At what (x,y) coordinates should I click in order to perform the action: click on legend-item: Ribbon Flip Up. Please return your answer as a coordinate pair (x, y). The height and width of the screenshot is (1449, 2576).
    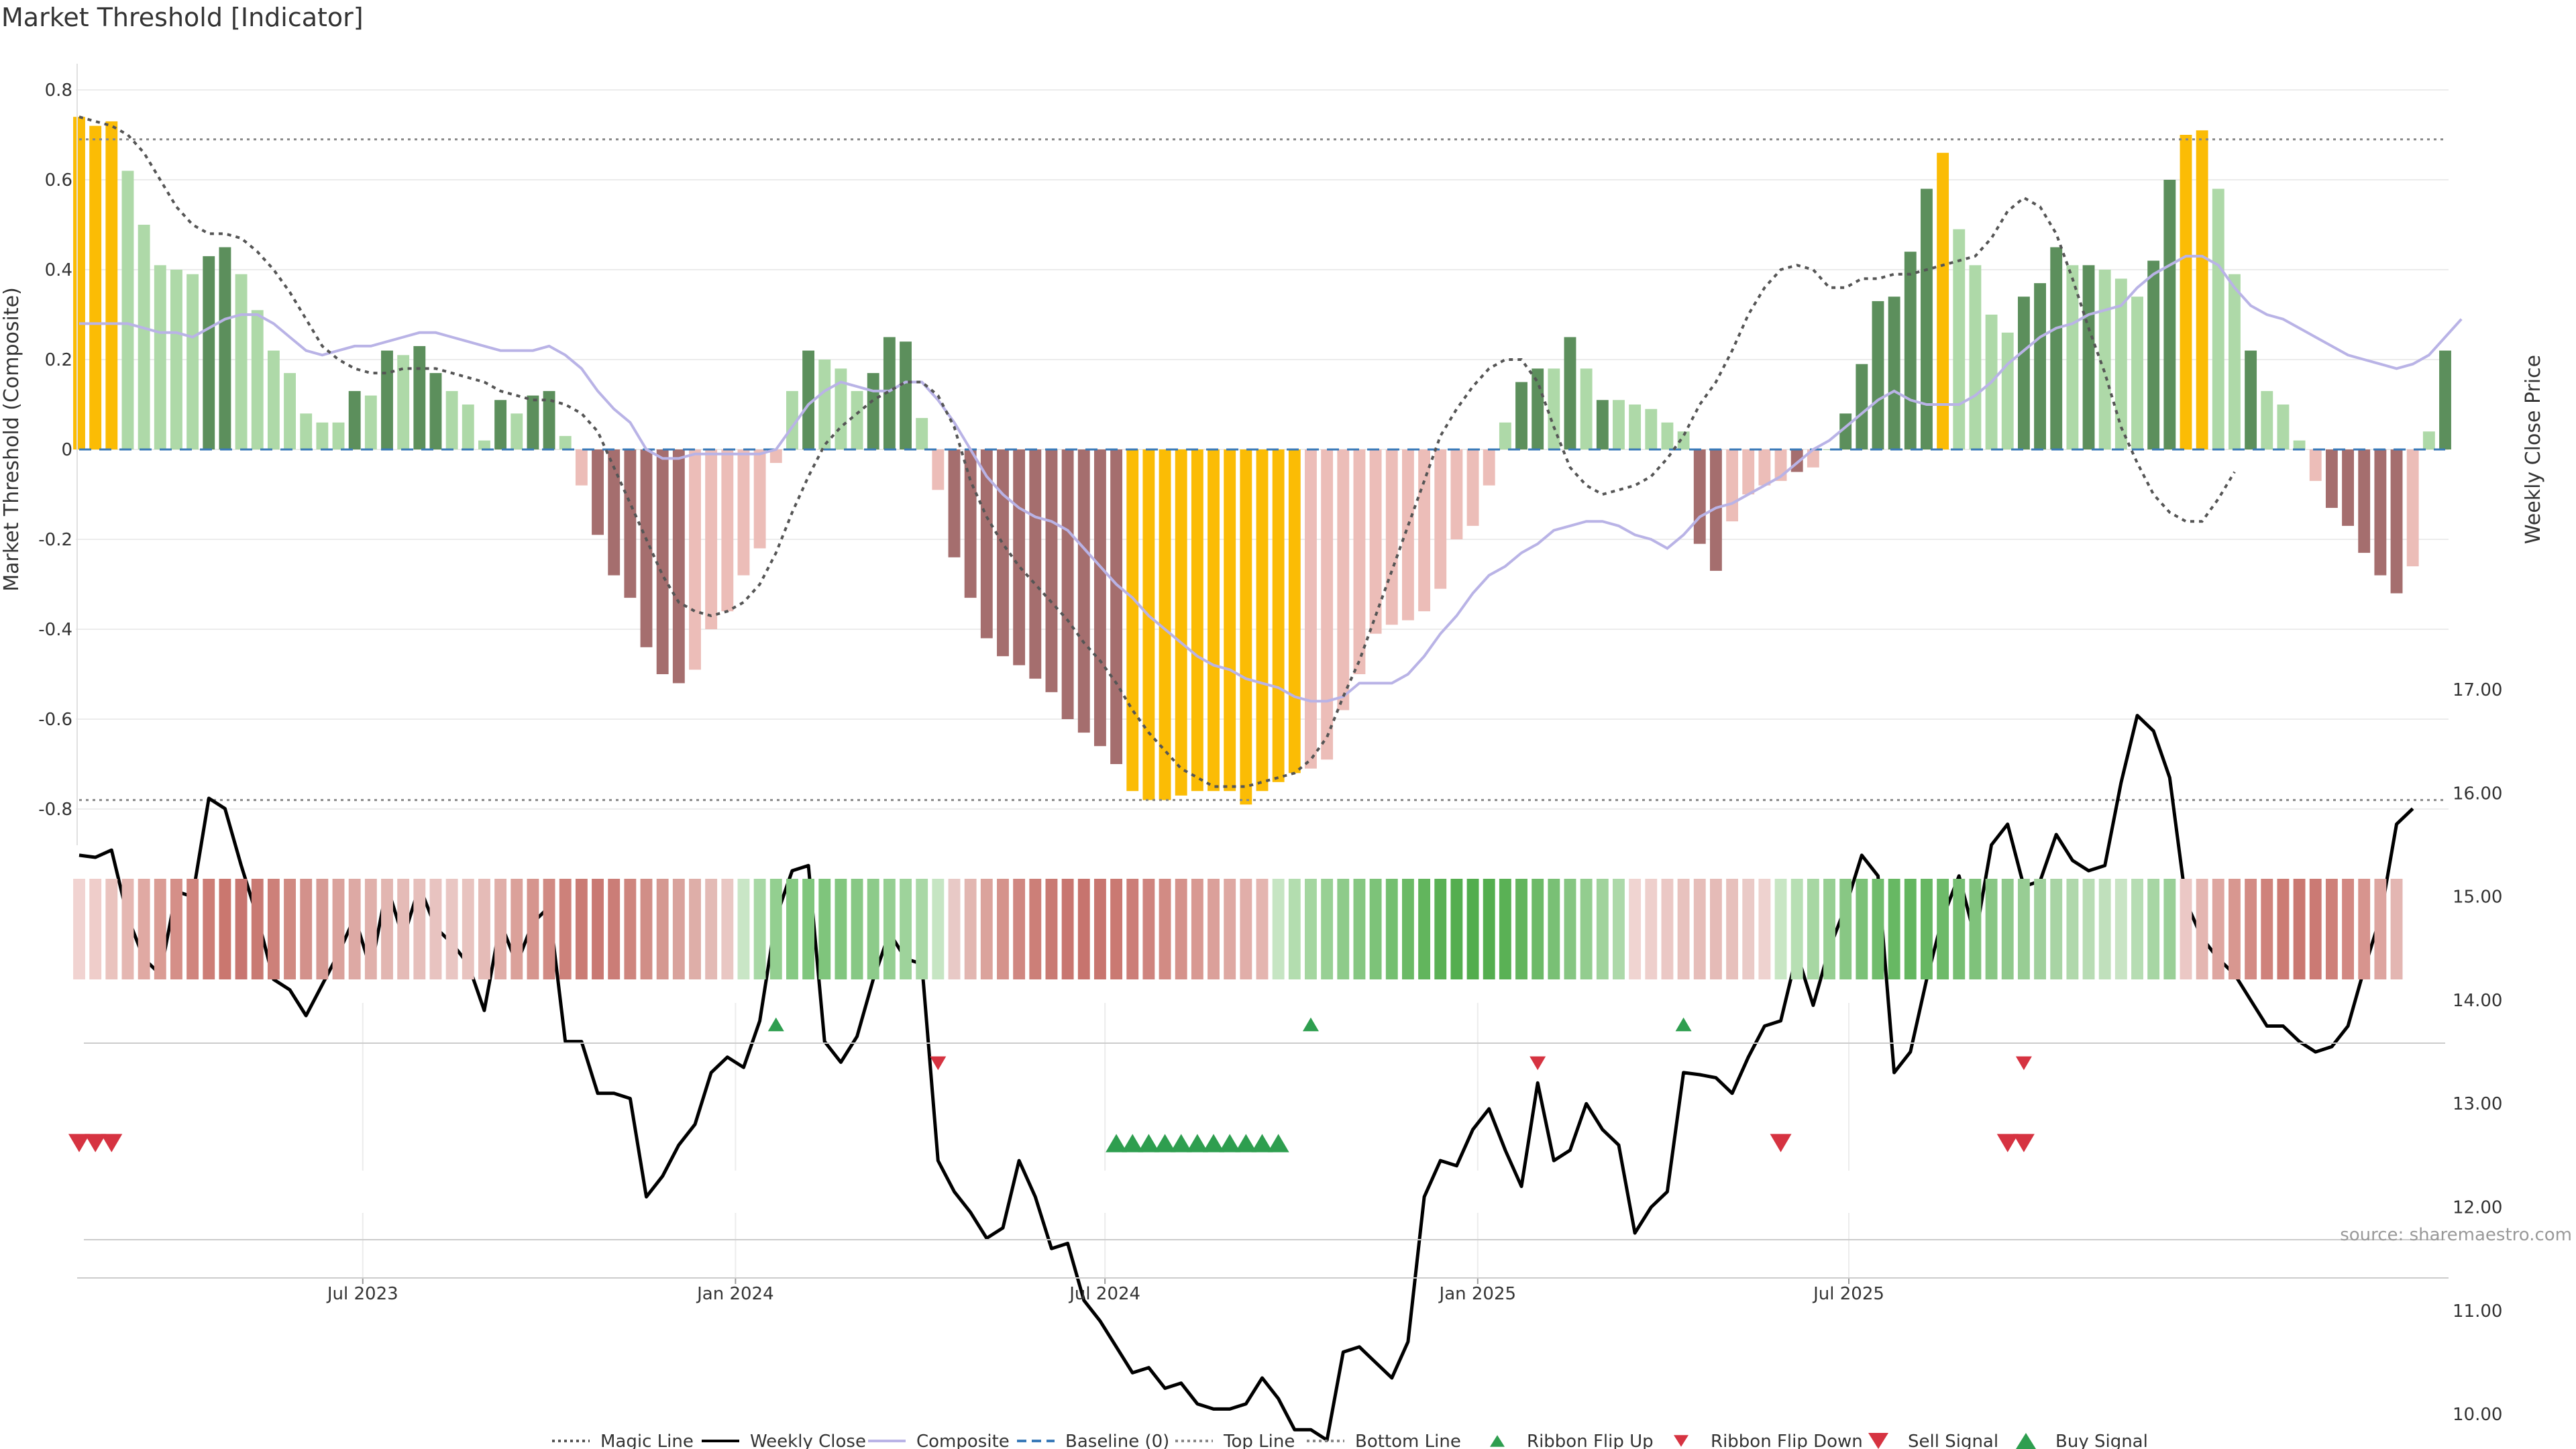
    Looking at the image, I should click on (1572, 1440).